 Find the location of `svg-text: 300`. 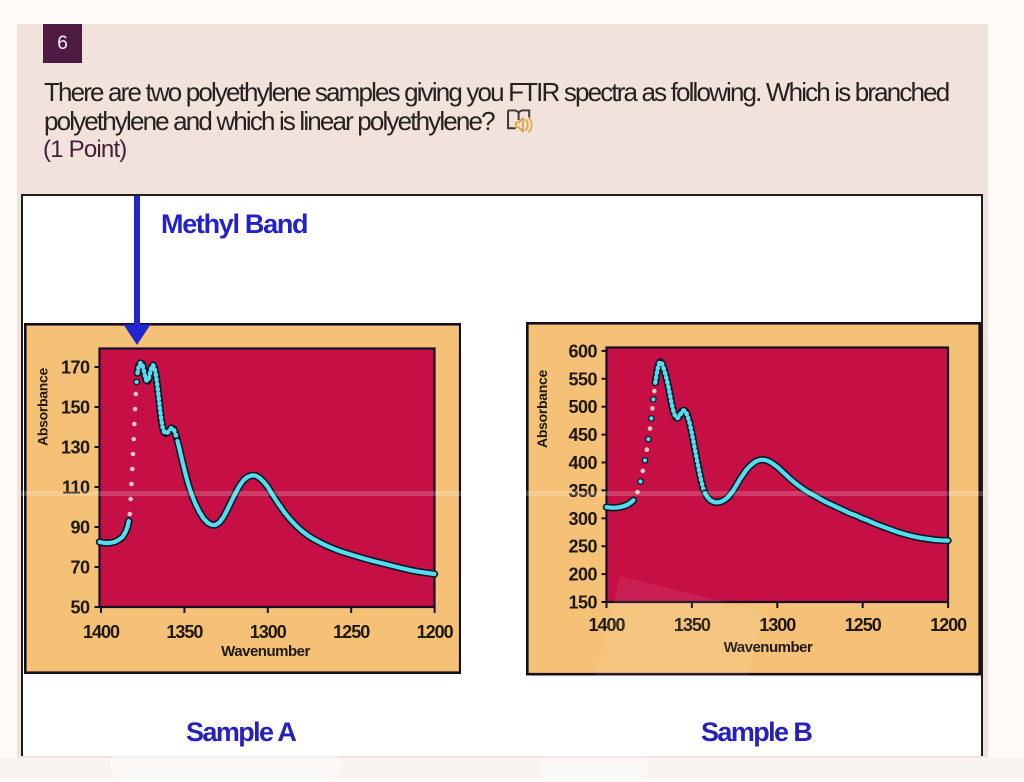

svg-text: 300 is located at coordinates (582, 519).